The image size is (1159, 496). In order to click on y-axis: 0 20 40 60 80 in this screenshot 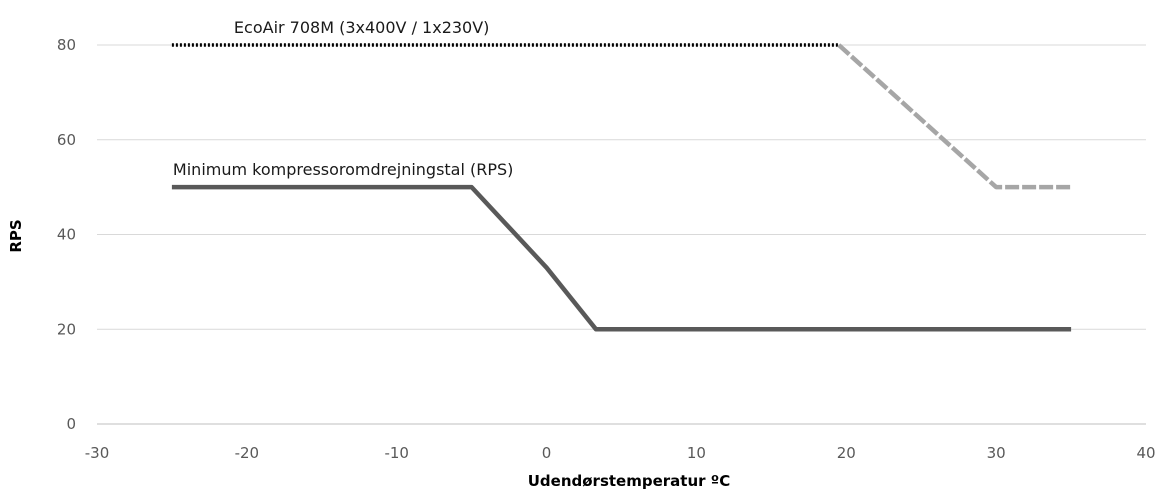, I will do `click(66, 234)`.